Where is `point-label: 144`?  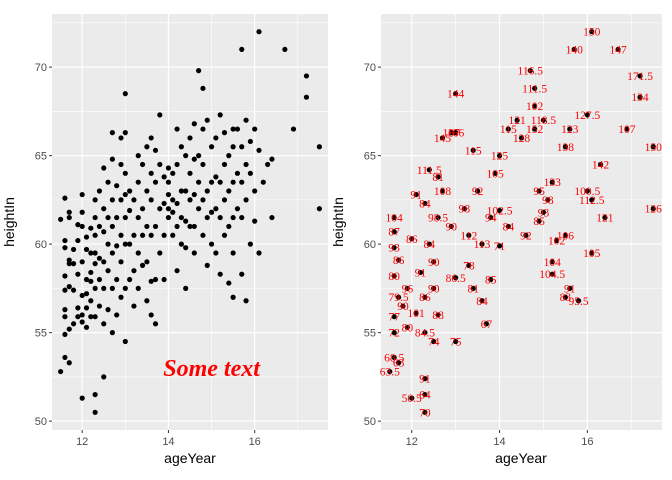 point-label: 144 is located at coordinates (456, 95).